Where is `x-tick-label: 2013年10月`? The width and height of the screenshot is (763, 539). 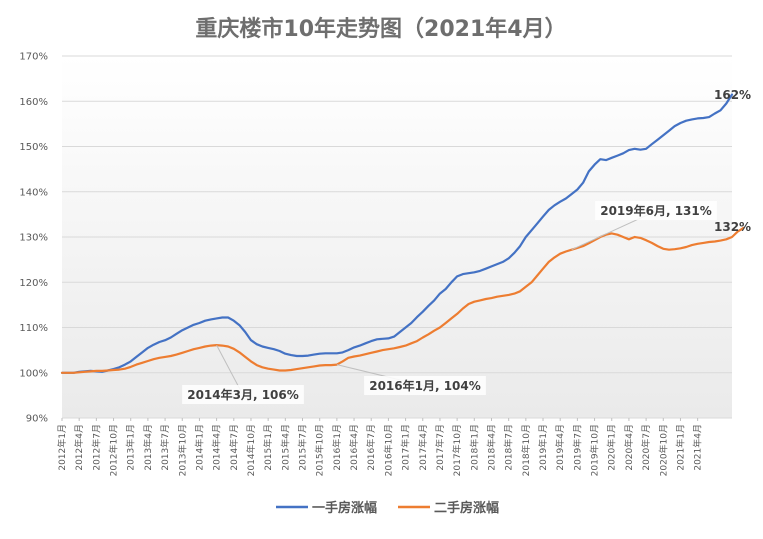 x-tick-label: 2013年10月 is located at coordinates (182, 450).